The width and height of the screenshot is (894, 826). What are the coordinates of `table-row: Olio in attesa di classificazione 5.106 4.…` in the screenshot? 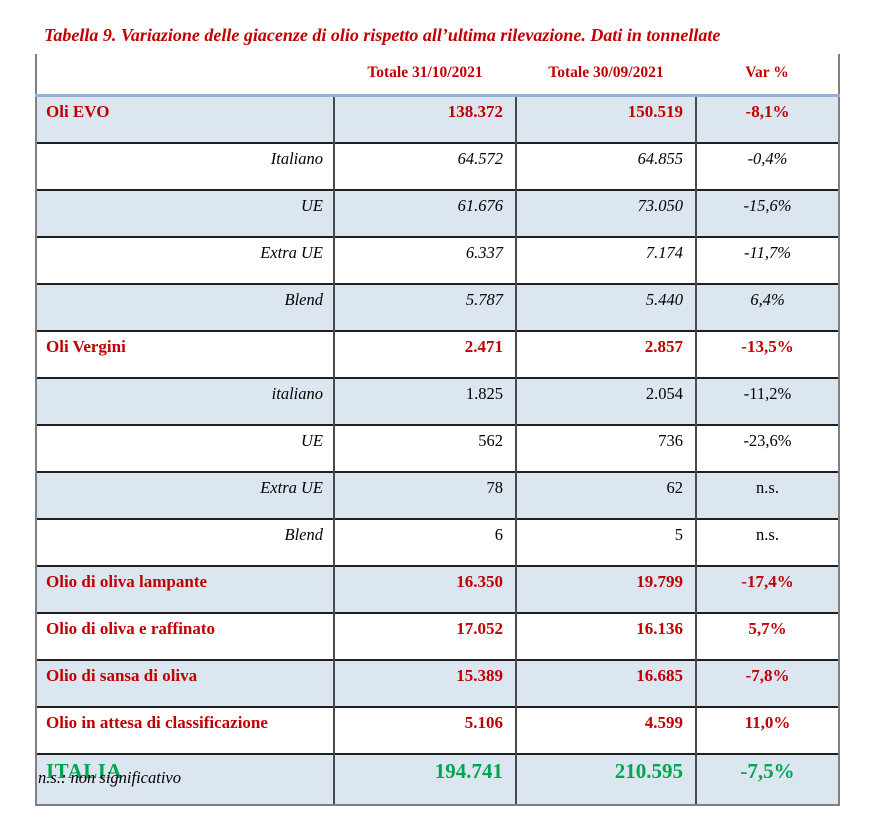 It's located at (437, 730).